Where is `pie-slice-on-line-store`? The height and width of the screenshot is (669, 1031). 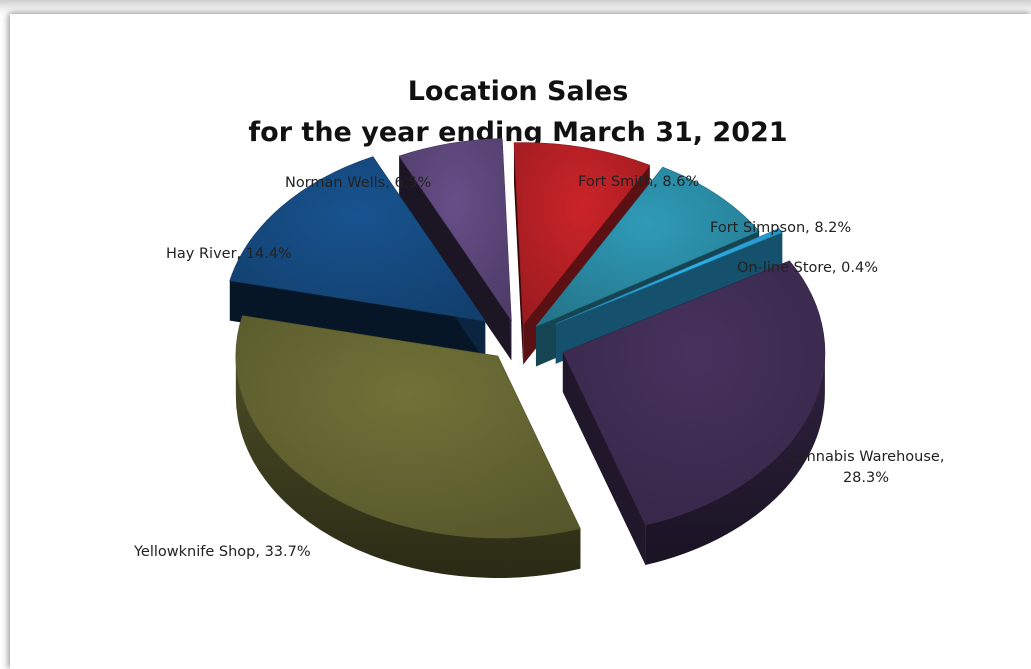 pie-slice-on-line-store is located at coordinates (669, 296).